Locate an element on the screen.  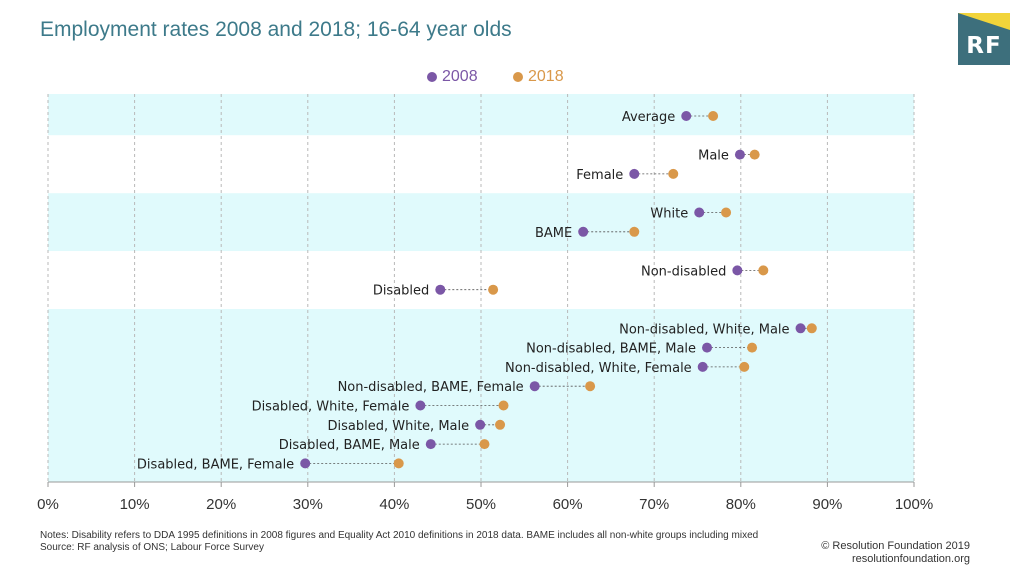
legend-dot-2018 is located at coordinates (518, 77).